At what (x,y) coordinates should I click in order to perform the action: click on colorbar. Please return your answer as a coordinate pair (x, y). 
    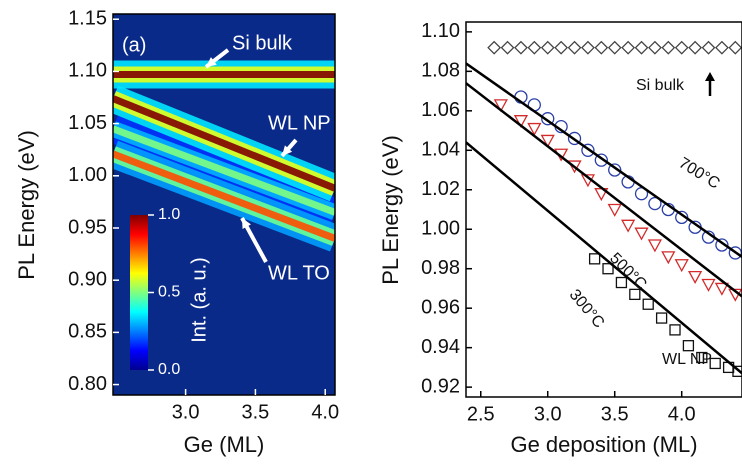
    Looking at the image, I should click on (139, 292).